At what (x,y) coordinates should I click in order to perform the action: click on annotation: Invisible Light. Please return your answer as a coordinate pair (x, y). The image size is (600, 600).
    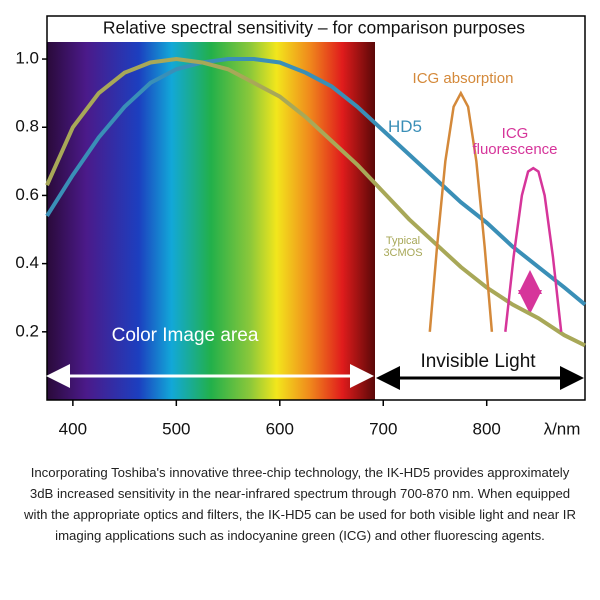
    Looking at the image, I should click on (478, 361).